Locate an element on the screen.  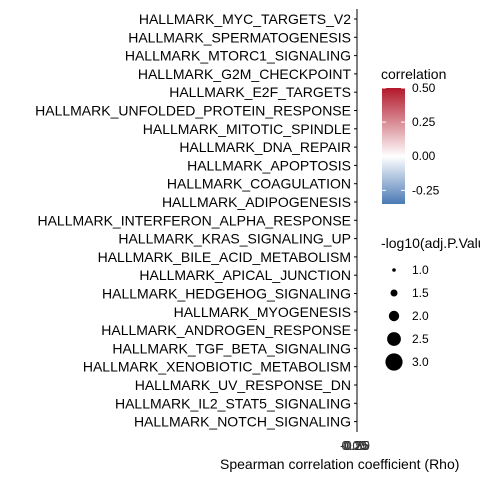
y-tick-label: HALLMARK_G2M_CHECKPOINT is located at coordinates (245, 74).